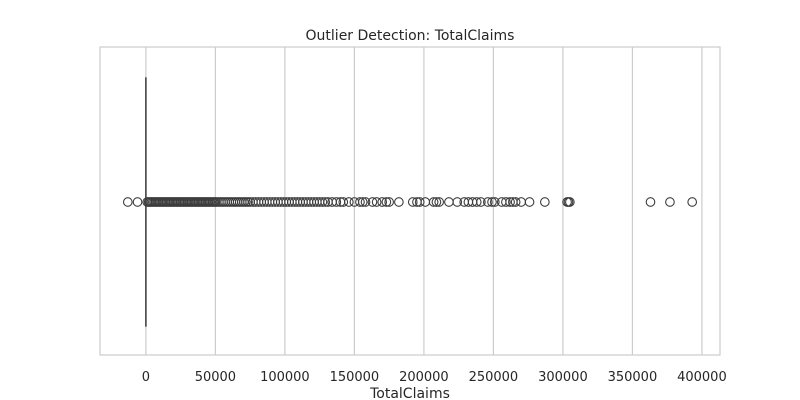 The image size is (800, 400). What do you see at coordinates (563, 377) in the screenshot?
I see `x-tick-label: 300000` at bounding box center [563, 377].